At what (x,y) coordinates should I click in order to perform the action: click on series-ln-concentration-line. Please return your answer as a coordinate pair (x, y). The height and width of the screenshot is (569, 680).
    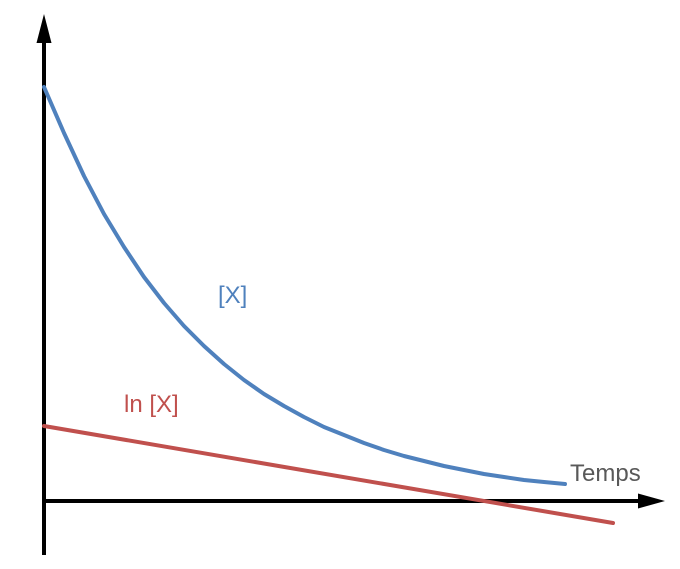
    Looking at the image, I should click on (328, 474).